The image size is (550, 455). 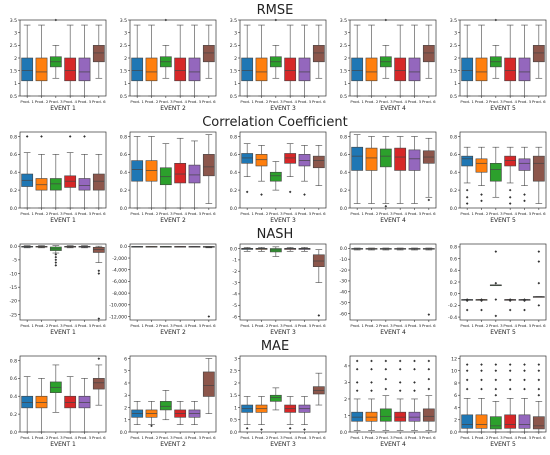 What do you see at coordinates (234, 272) in the screenshot?
I see `y-tick-label: -2` at bounding box center [234, 272].